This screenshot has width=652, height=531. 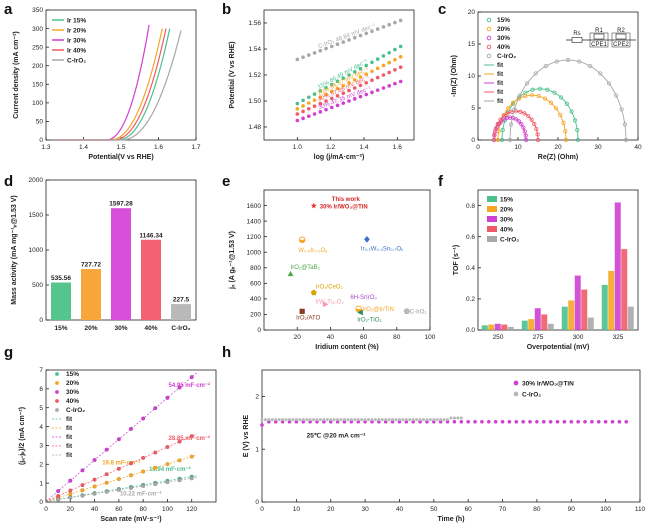 I want to click on y-tick-label: 150, so click(x=37, y=84).